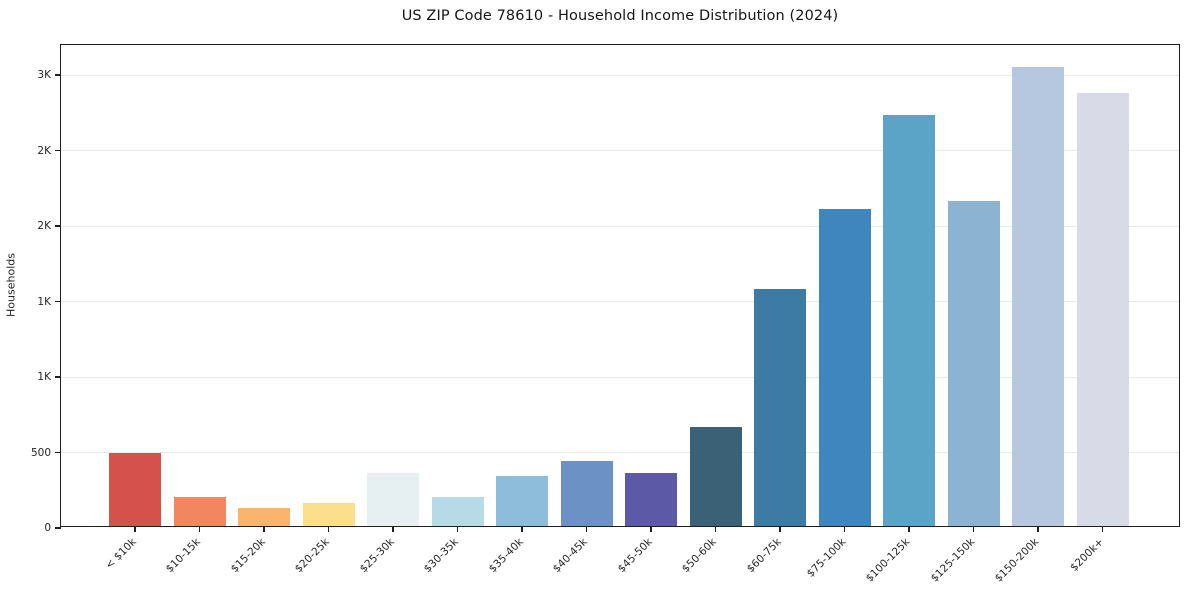  I want to click on x-tick-label: $10-15k, so click(183, 556).